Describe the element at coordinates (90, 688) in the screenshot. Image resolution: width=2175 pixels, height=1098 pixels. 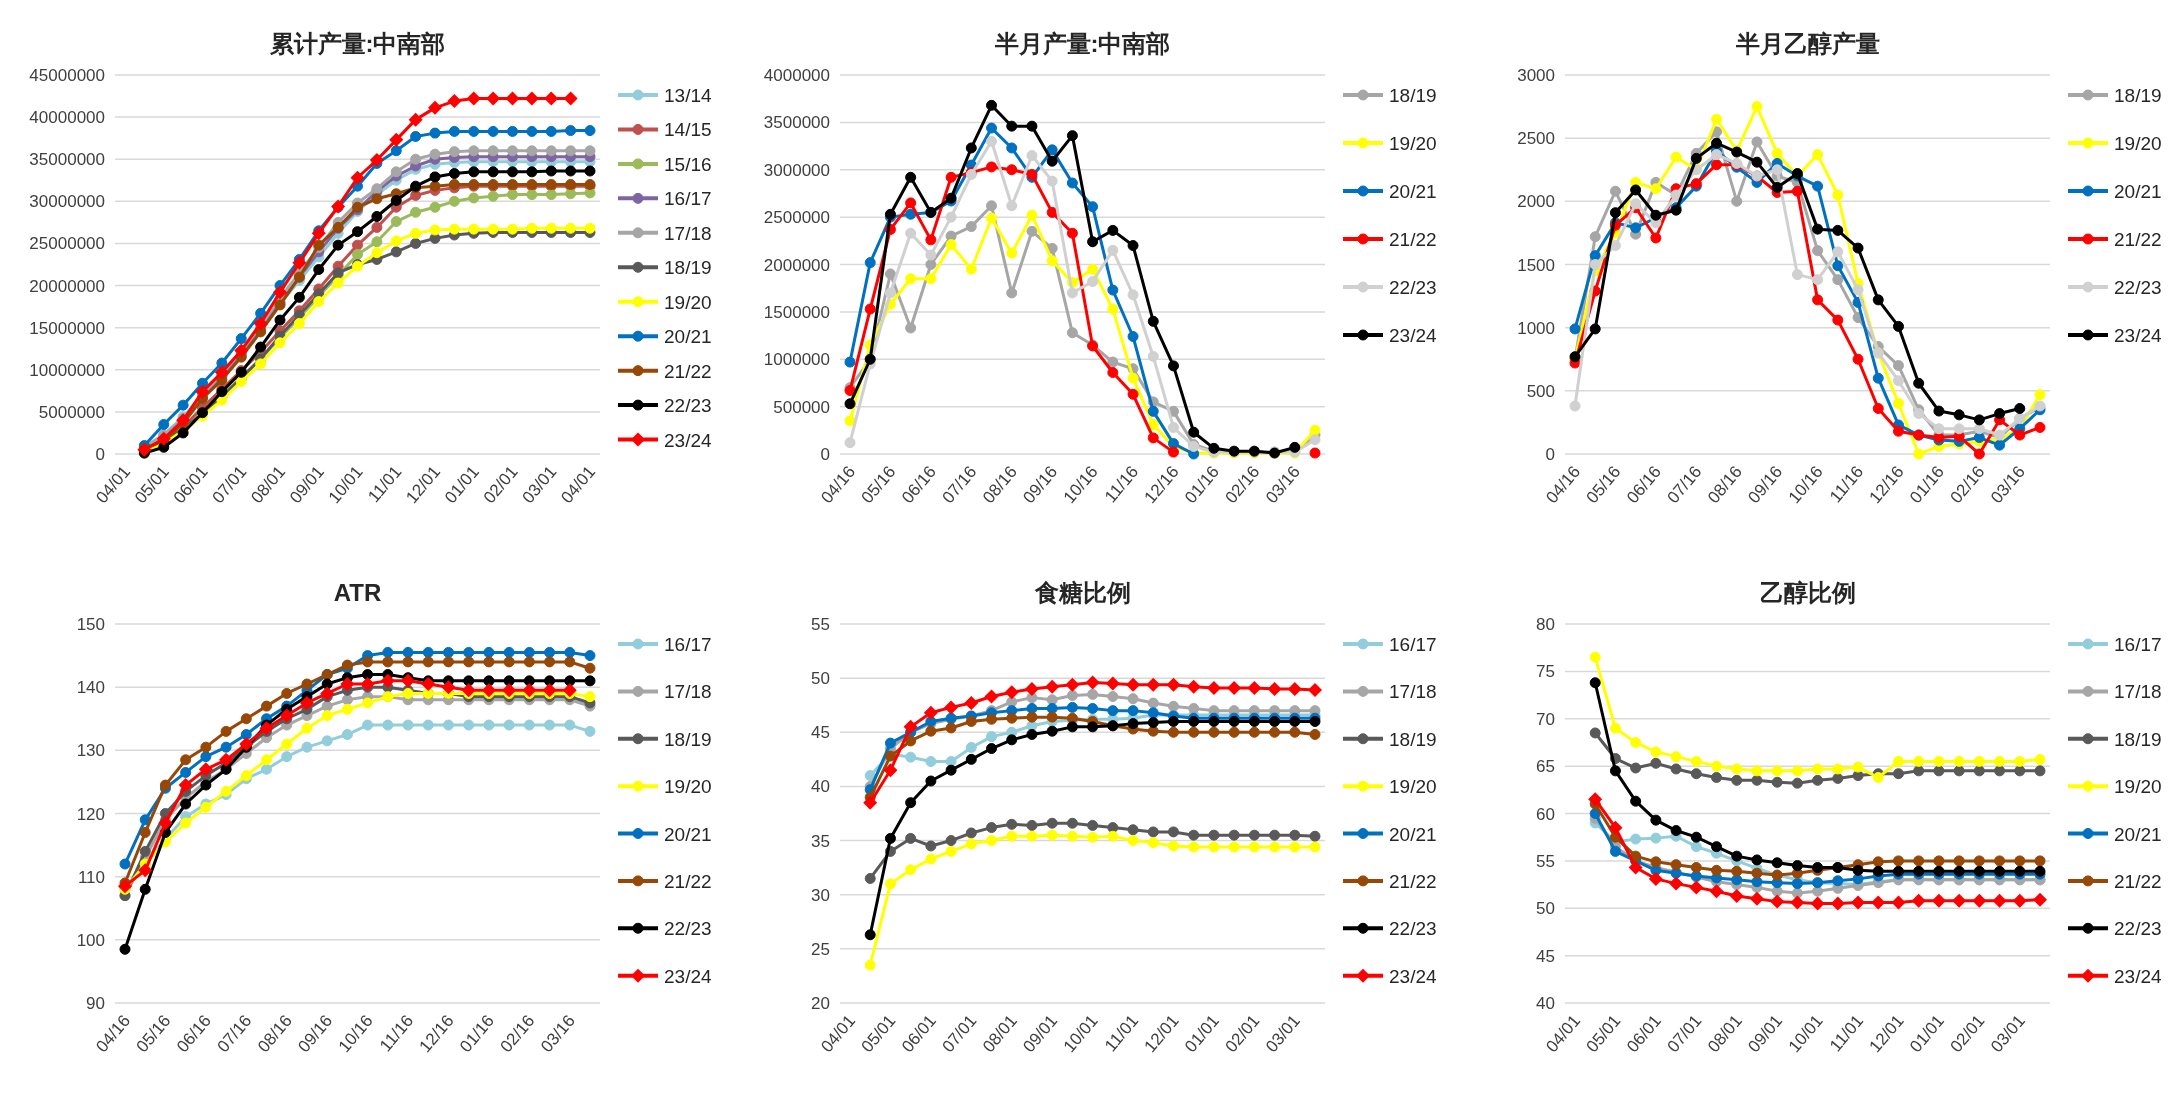
I see `y-tick-label: 140` at that location.